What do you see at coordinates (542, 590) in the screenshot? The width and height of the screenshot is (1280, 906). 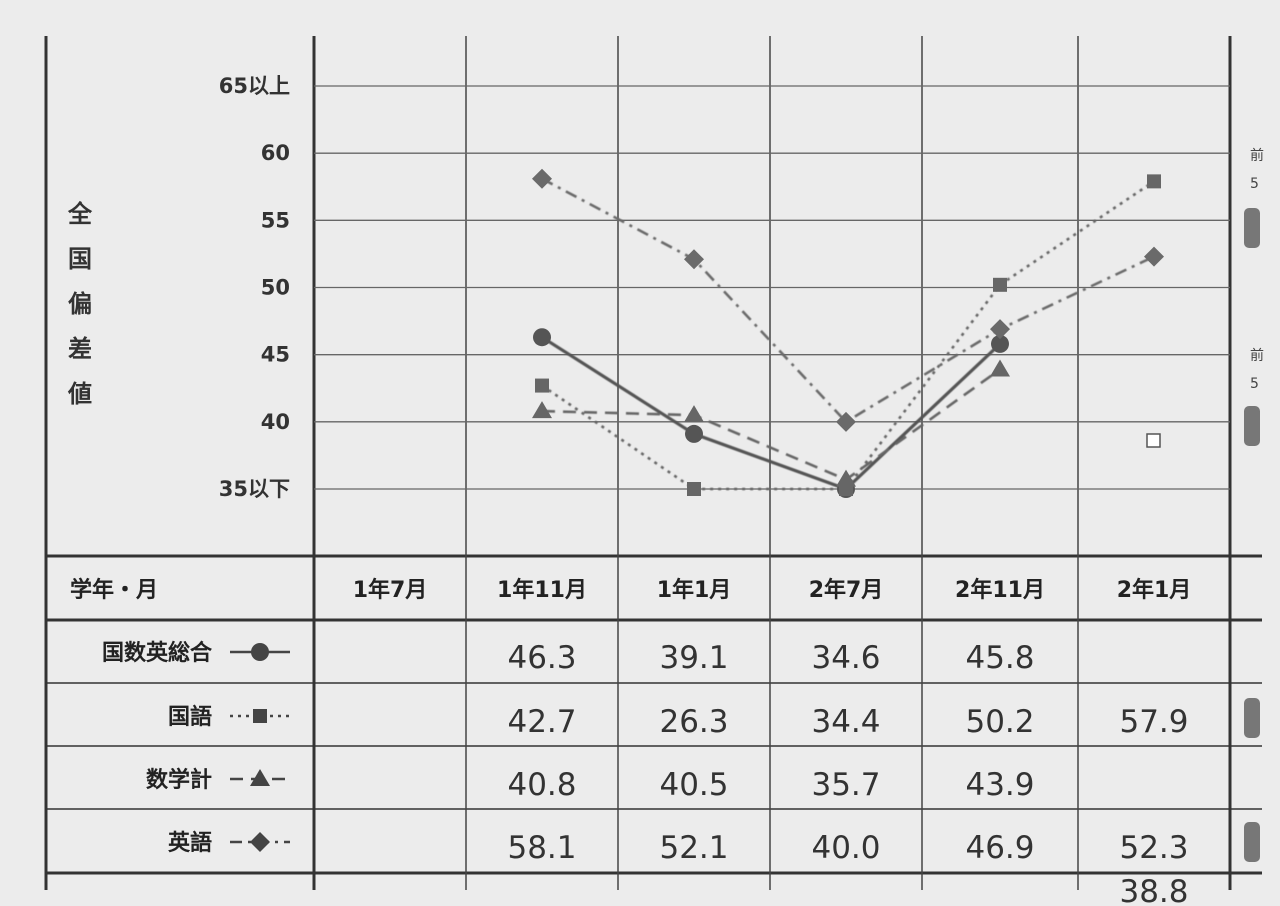 I see `category-label: 1年11月` at bounding box center [542, 590].